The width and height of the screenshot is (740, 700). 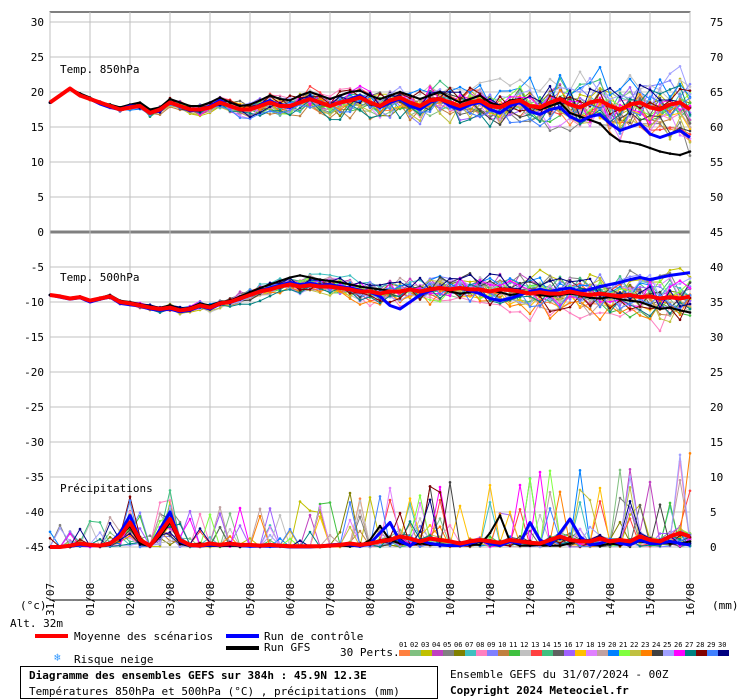 I want to click on pert-line-01-point, so click(x=360, y=498).